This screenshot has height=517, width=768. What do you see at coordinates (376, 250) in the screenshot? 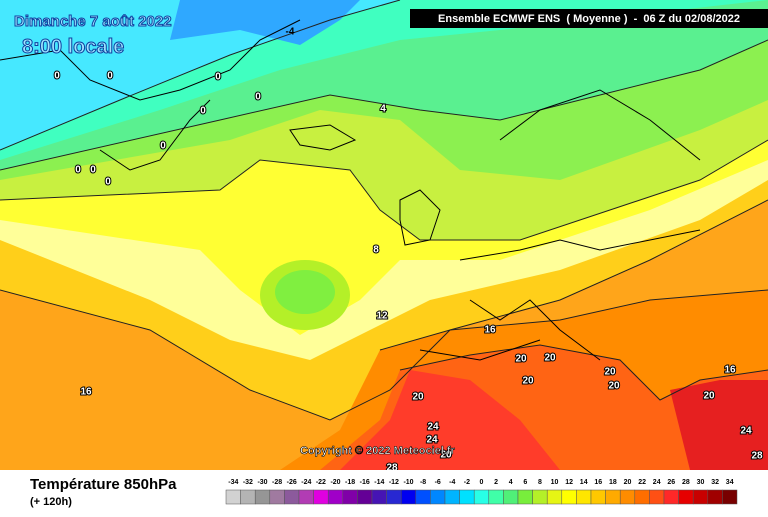
I see `contour-label: 8` at bounding box center [376, 250].